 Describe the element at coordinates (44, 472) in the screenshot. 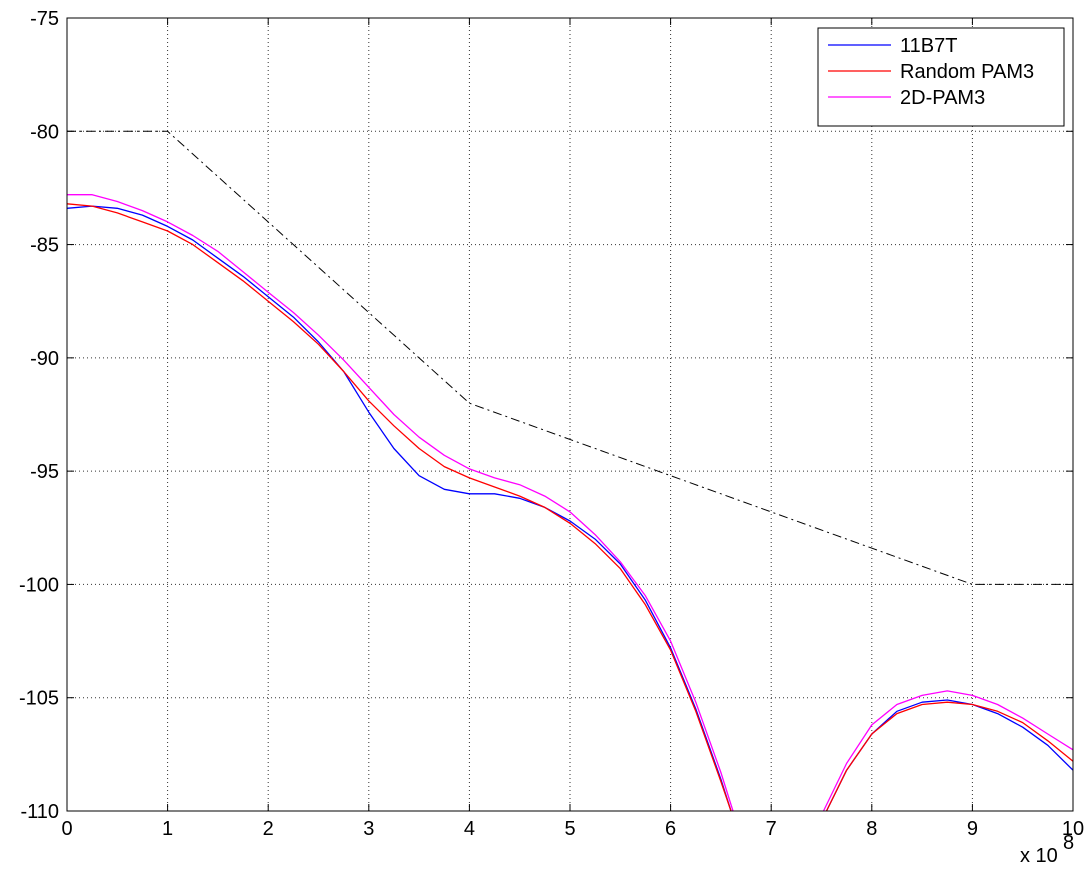

I see `y-tick-label: -95` at that location.